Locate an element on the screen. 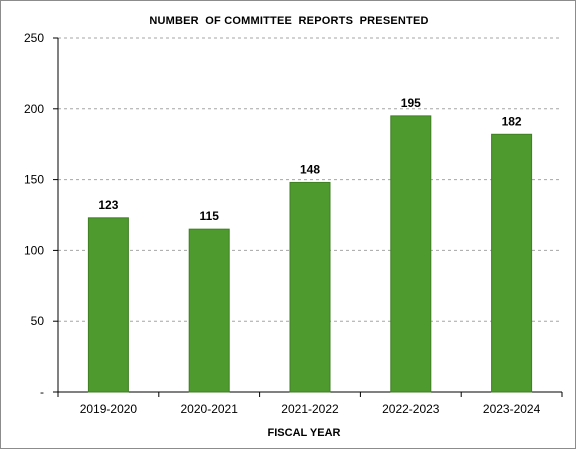  bar-2019-2020 is located at coordinates (108, 305).